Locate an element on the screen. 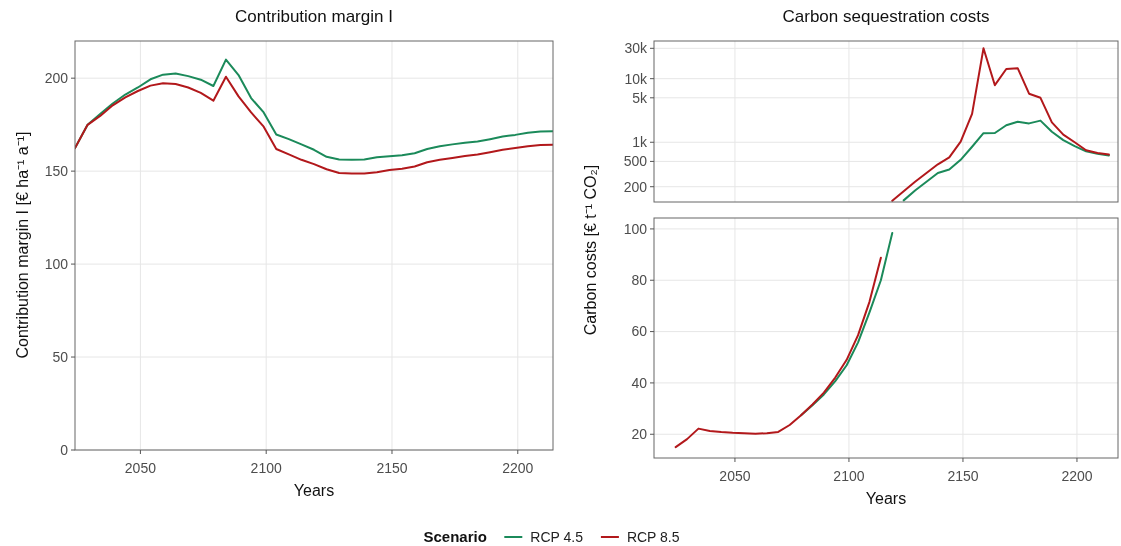  y-tick-label: 500 is located at coordinates (635, 161).